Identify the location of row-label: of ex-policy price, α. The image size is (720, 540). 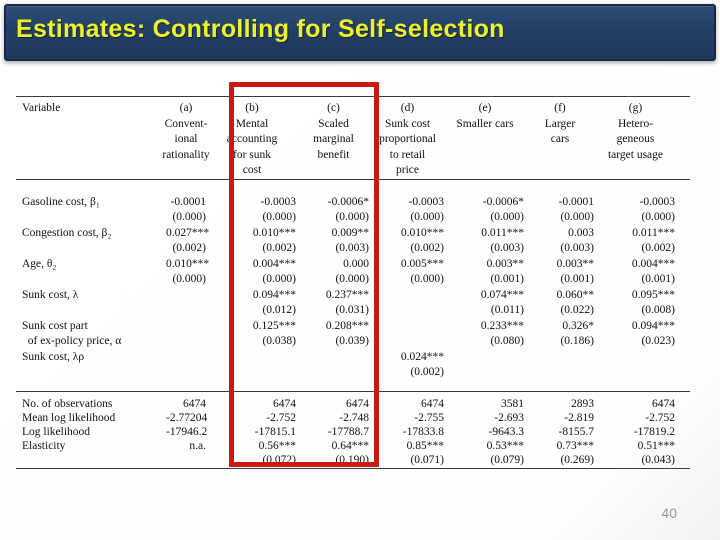
(72, 341).